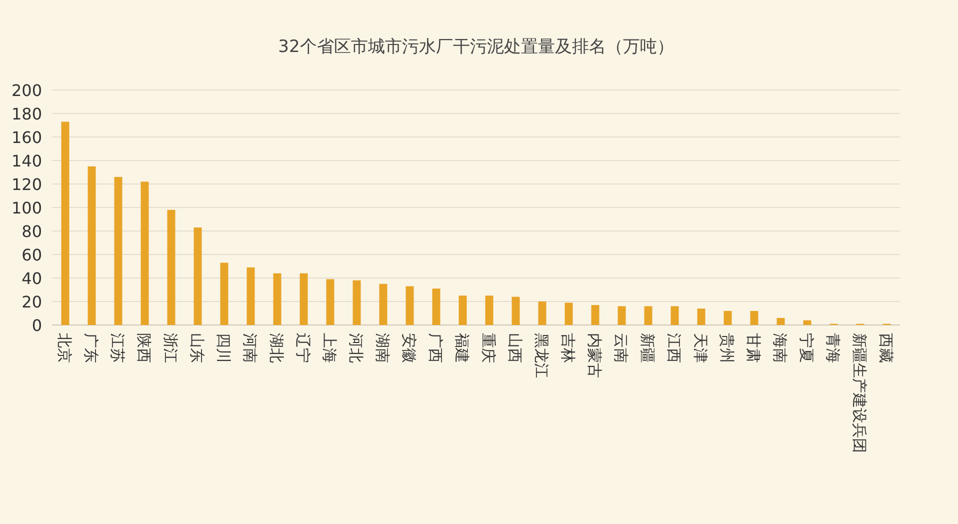 The height and width of the screenshot is (524, 958). I want to click on x-tick-label: 甘肃, so click(753, 348).